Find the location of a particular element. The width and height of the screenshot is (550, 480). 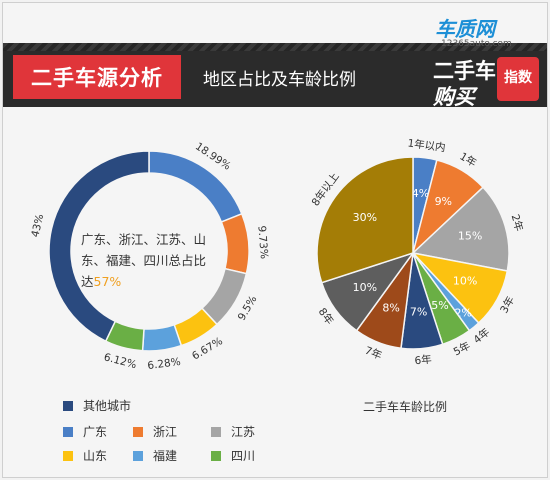

pie-data-label: 5% is located at coordinates (439, 305).